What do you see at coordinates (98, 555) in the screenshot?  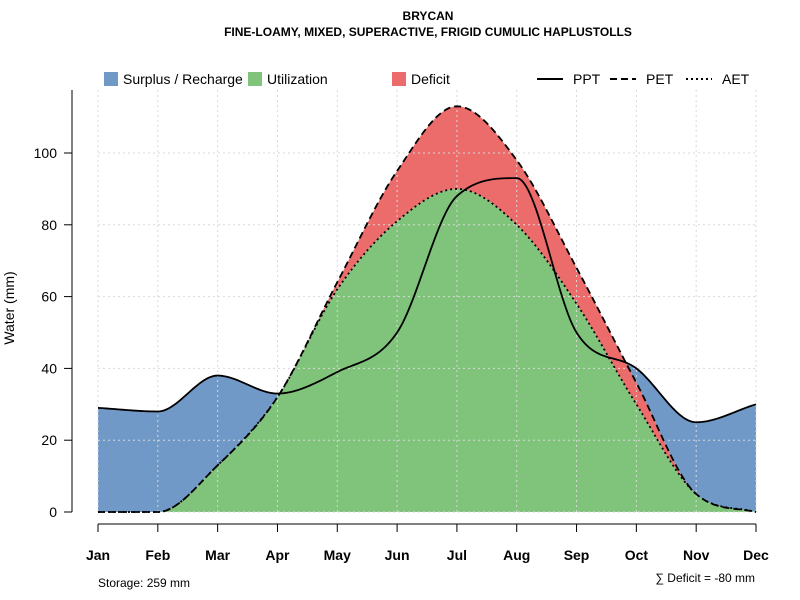 I see `x-tick-label-jan: Jan` at bounding box center [98, 555].